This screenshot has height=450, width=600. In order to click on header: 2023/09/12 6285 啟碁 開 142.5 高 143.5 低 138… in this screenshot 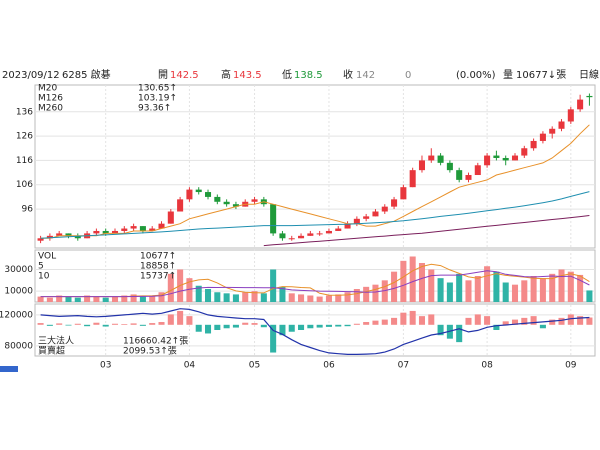, I will do `click(300, 74)`.